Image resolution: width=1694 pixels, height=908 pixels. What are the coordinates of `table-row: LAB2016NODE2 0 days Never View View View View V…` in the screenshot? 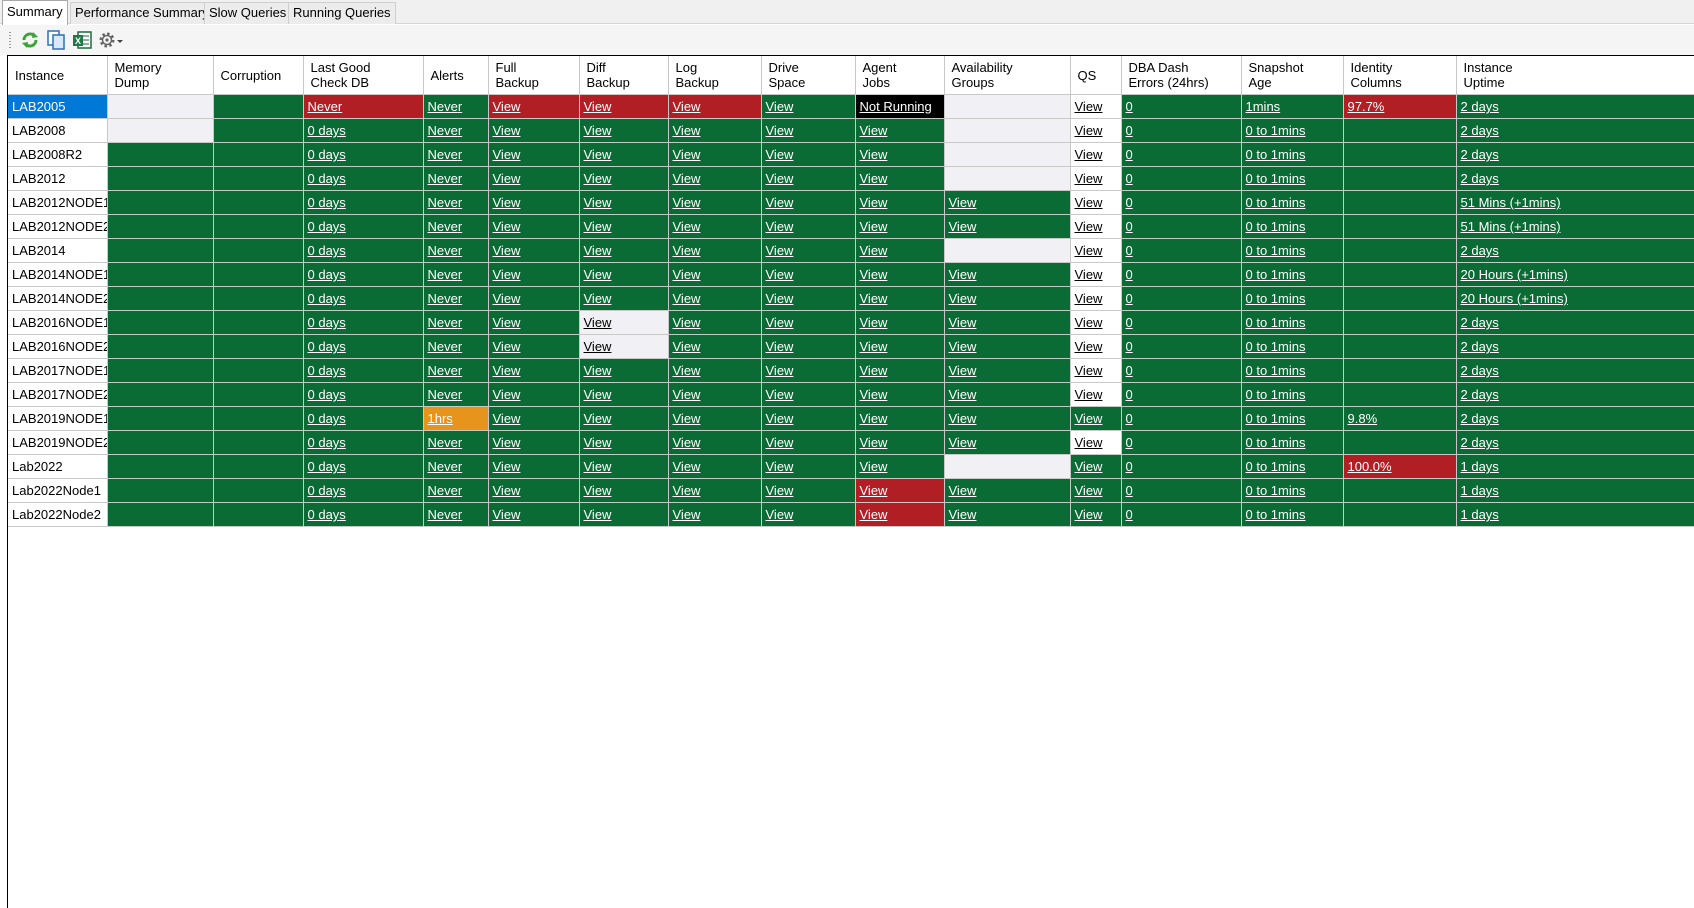 It's located at (851, 346).